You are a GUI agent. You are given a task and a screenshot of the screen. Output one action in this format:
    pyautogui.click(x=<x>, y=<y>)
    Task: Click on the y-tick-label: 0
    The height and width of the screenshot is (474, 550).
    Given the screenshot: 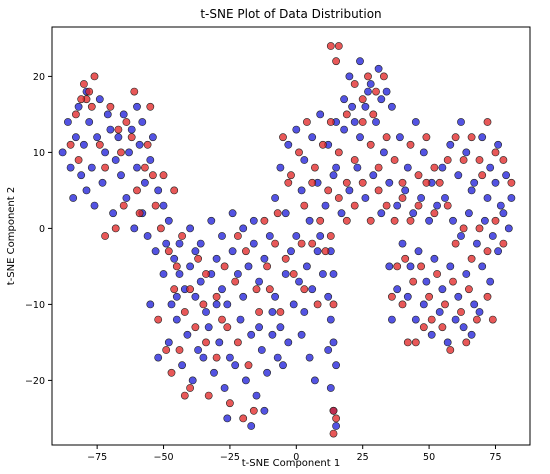 What is the action you would take?
    pyautogui.click(x=42, y=229)
    